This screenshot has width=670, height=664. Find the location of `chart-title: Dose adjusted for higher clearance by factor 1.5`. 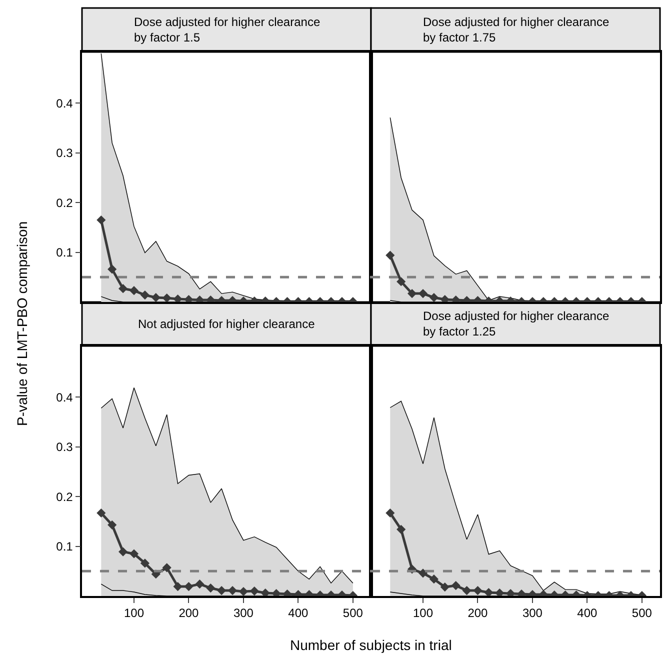

chart-title: Dose adjusted for higher clearance by factor 1.5 is located at coordinates (227, 30).